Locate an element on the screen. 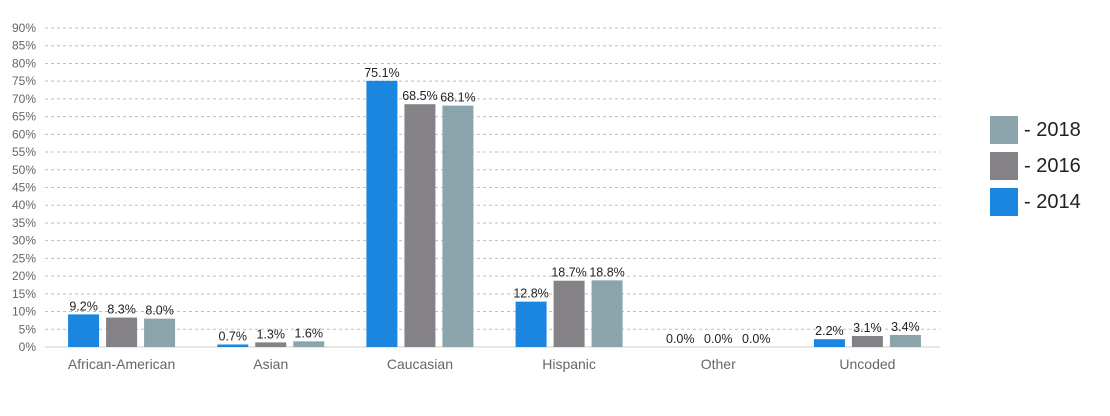 The height and width of the screenshot is (416, 1110). legend-swatch-2016 is located at coordinates (1004, 166).